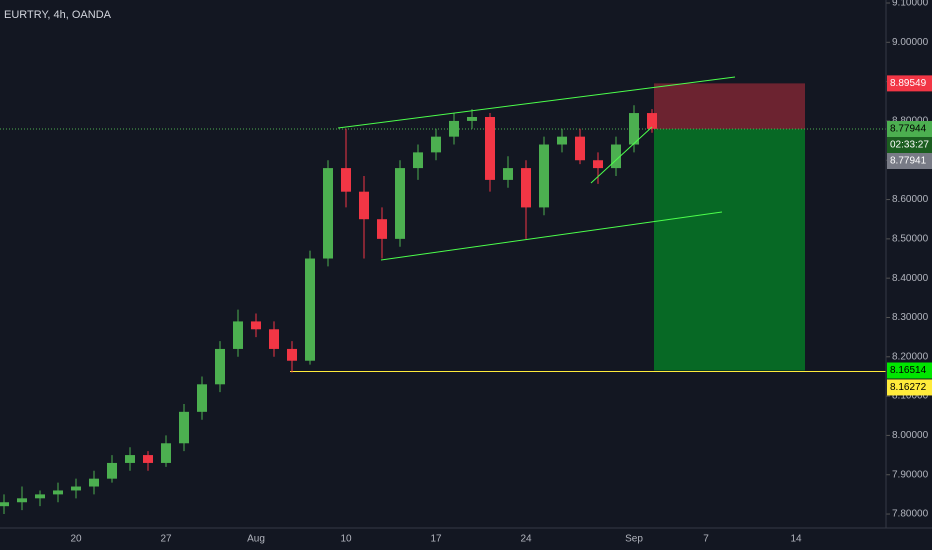 The image size is (932, 550). I want to click on countdown-bg, so click(909, 145).